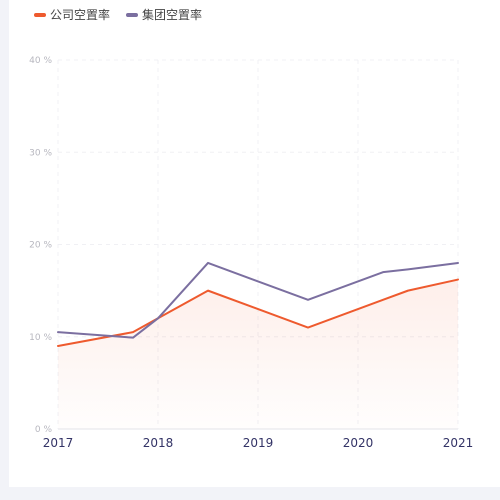 This screenshot has height=500, width=500. Describe the element at coordinates (44, 430) in the screenshot. I see `y-tick-label: 0 %` at that location.